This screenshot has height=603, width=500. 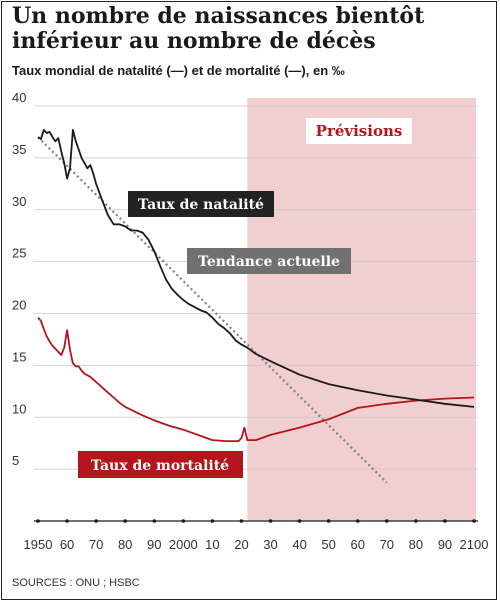 I want to click on birth-label: Taux de natalité, so click(x=201, y=205).